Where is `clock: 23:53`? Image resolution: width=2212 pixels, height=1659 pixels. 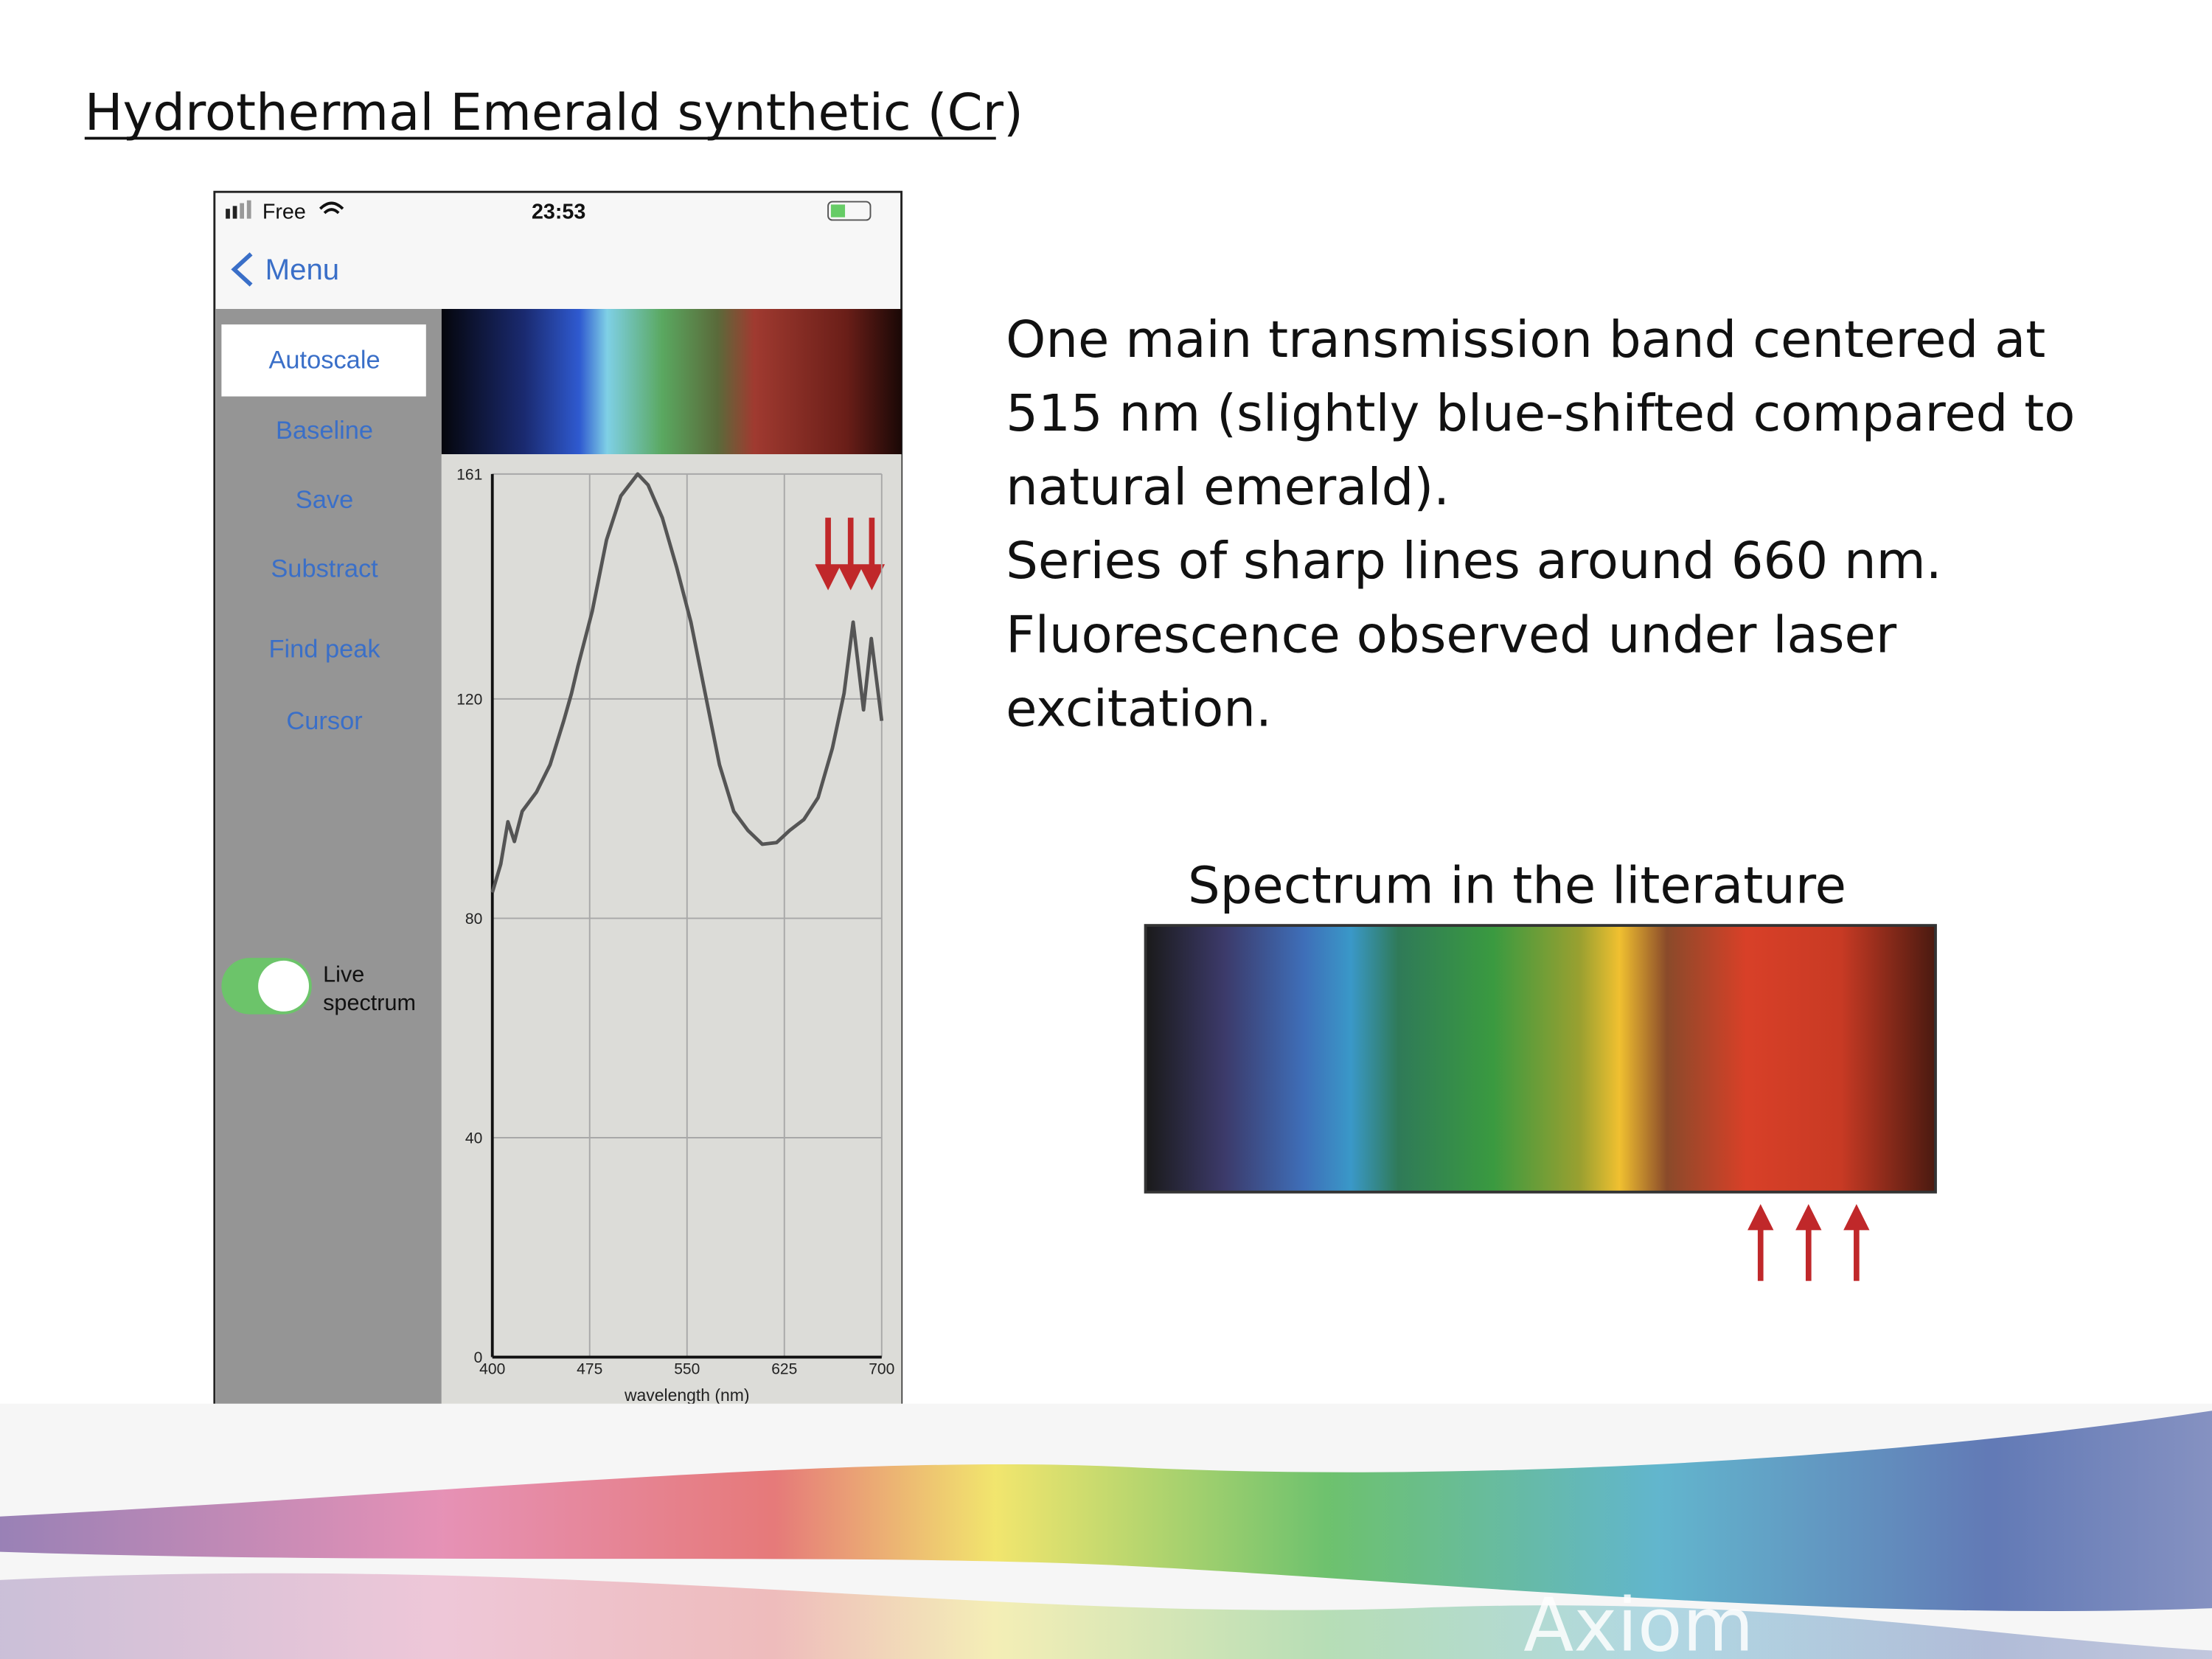 clock: 23:53 is located at coordinates (558, 212).